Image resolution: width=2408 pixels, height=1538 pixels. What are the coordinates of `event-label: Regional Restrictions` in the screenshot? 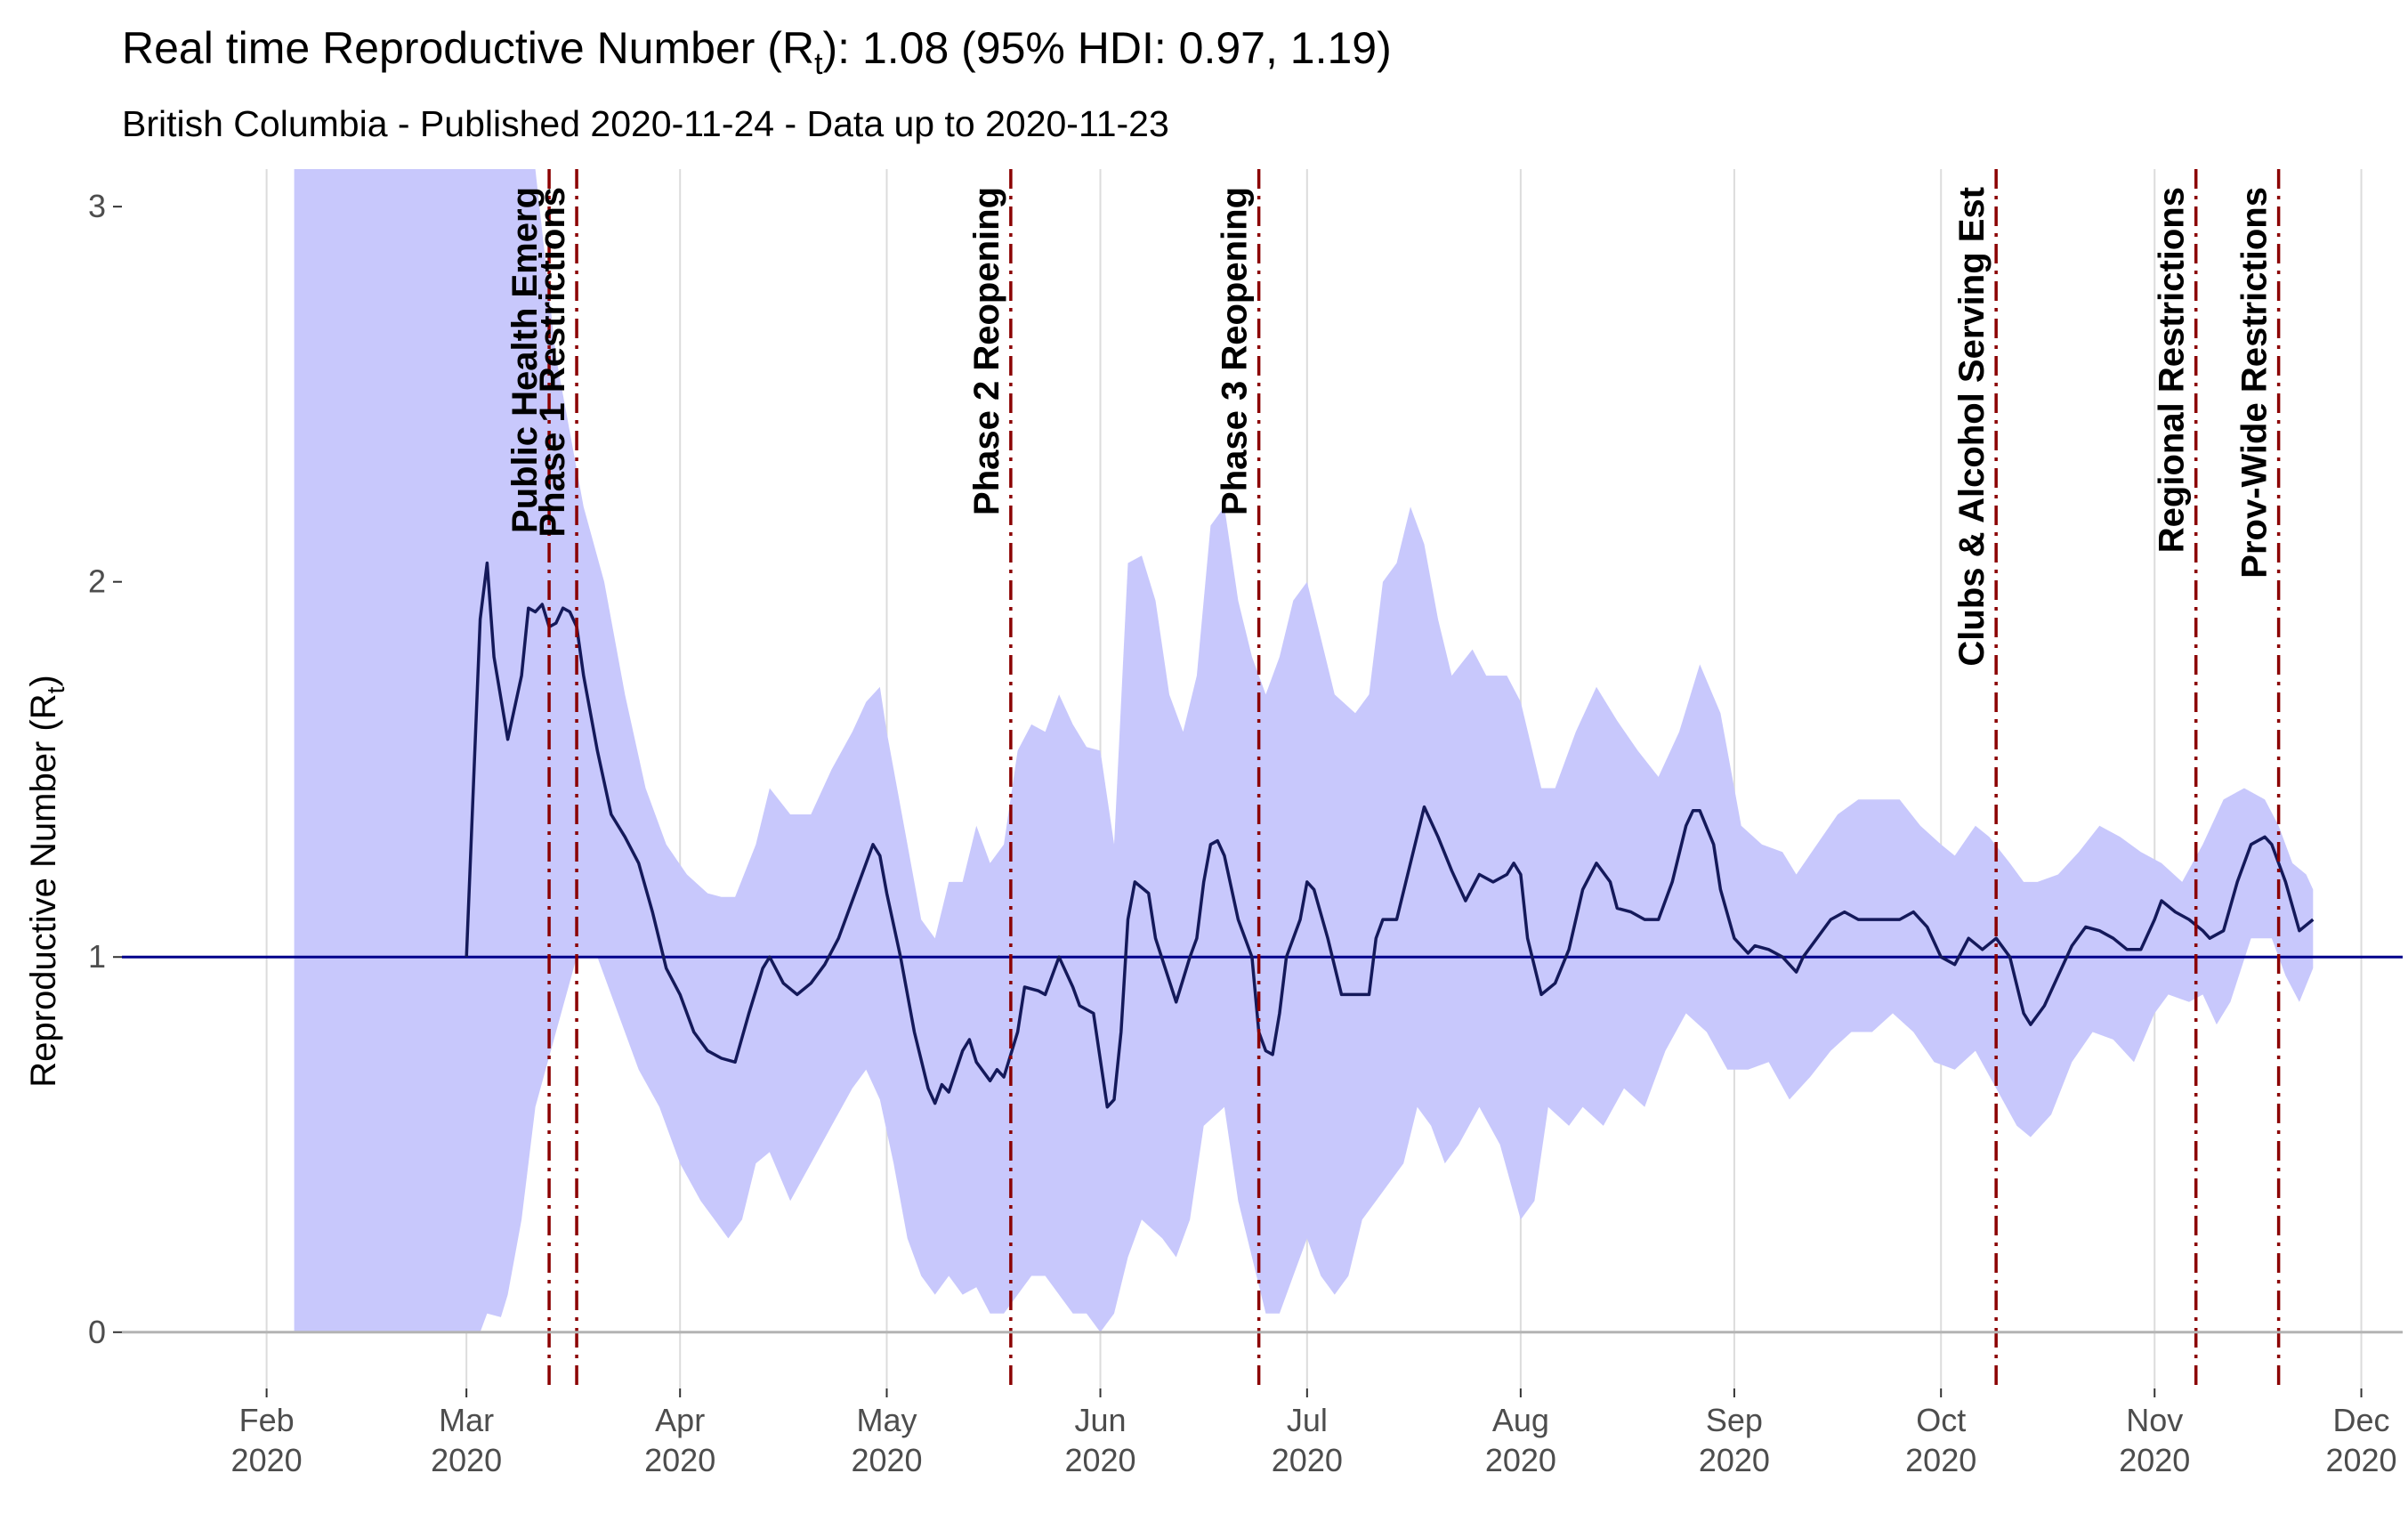 It's located at (2173, 370).